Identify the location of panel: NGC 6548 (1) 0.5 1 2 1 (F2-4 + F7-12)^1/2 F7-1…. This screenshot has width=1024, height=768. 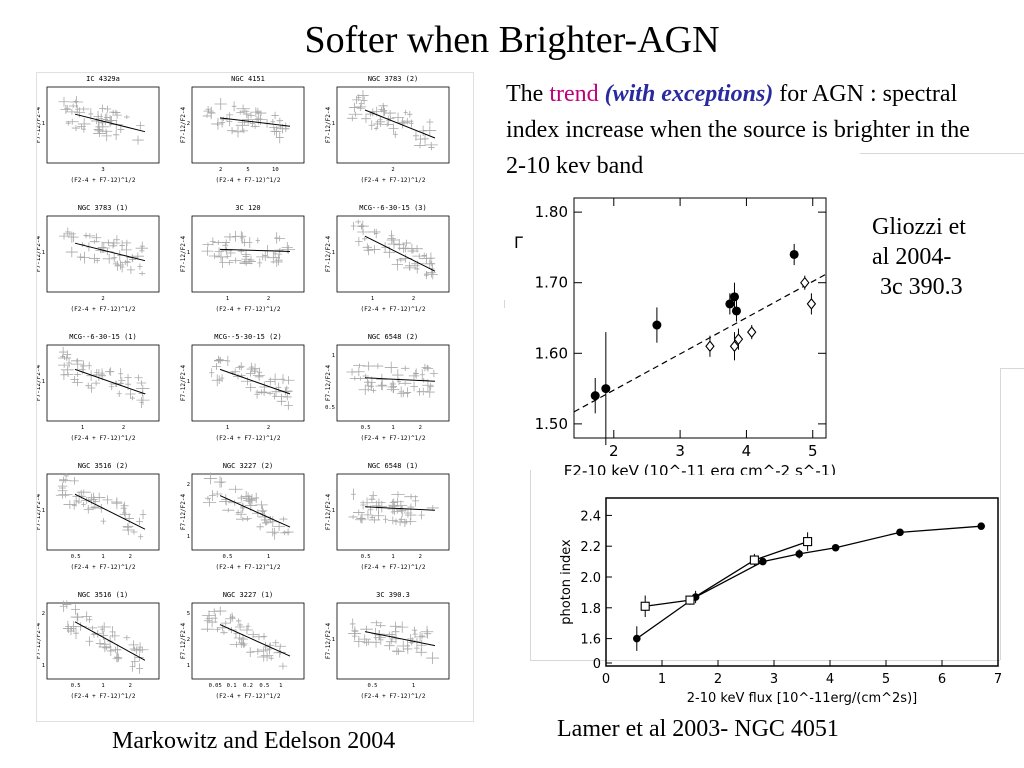
(387, 516).